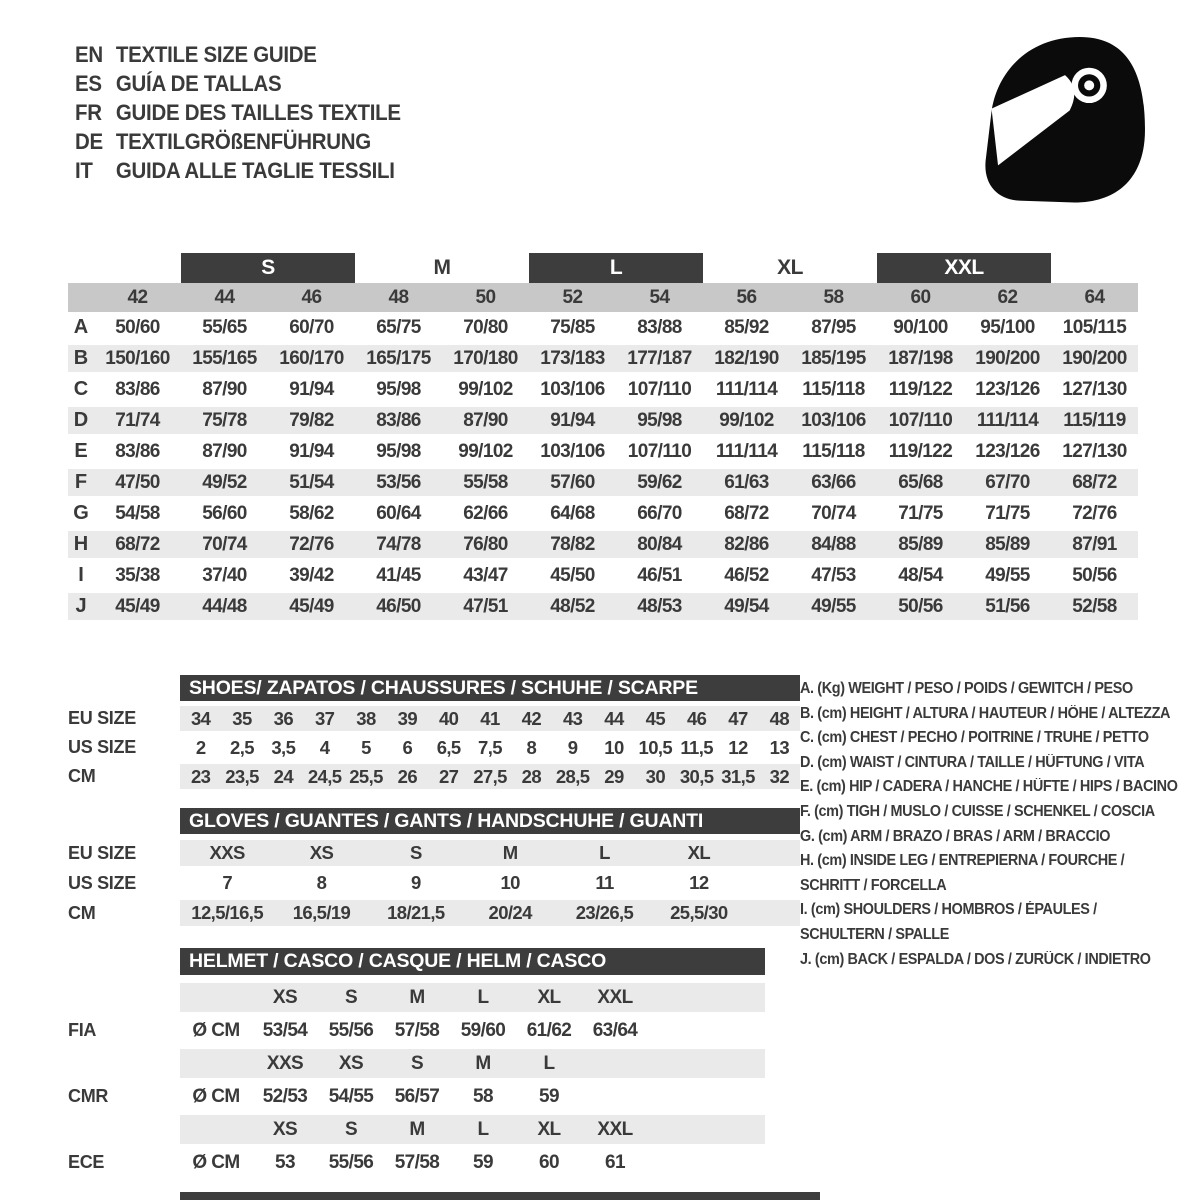 The width and height of the screenshot is (1200, 1200). I want to click on value-cell: 8, so click(321, 882).